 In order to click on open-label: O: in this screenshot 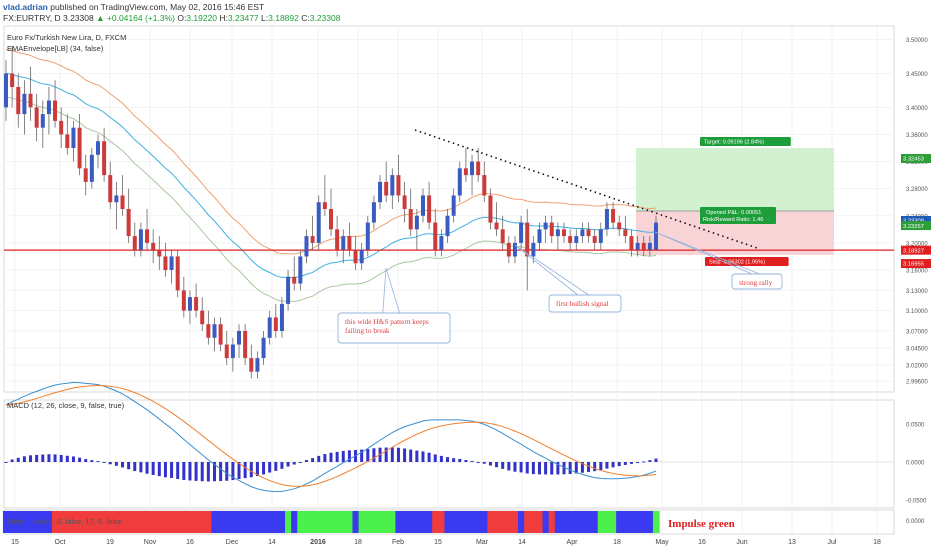, I will do `click(182, 18)`.